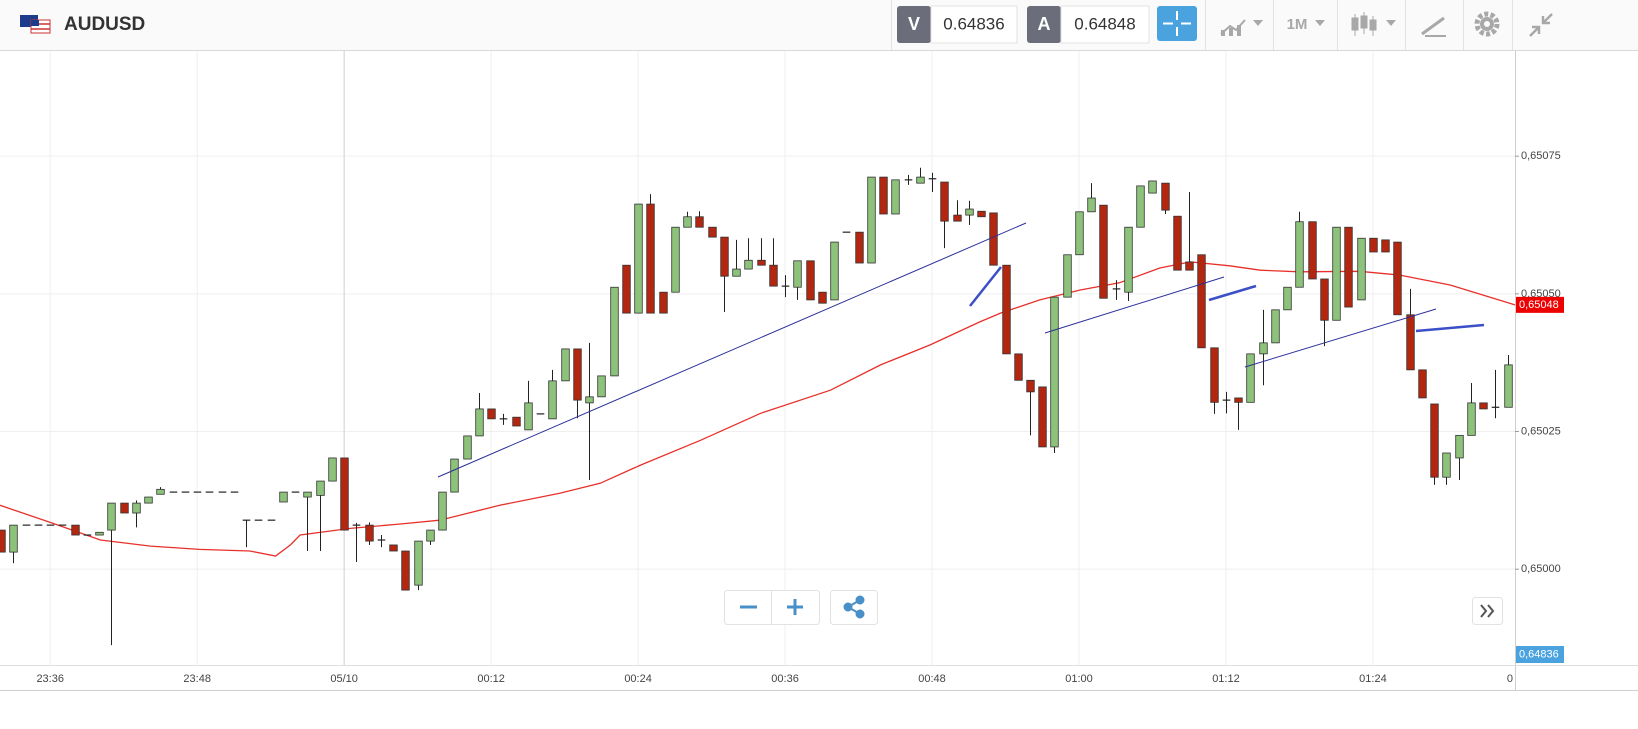 The width and height of the screenshot is (1638, 729). I want to click on chart-type-button, so click(1241, 27).